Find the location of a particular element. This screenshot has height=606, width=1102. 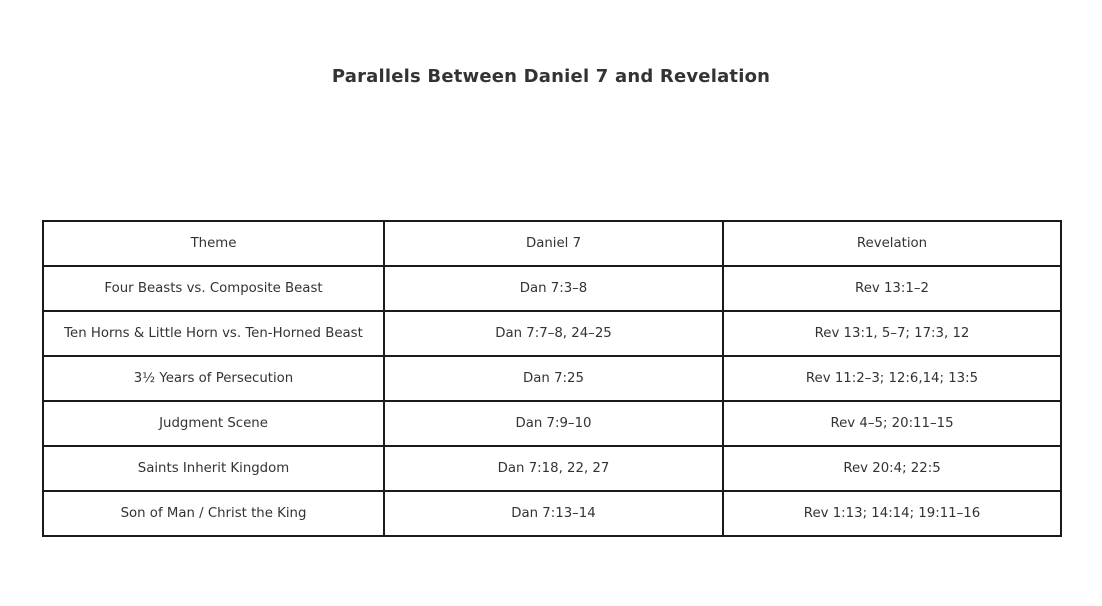

table-cell: Dan 7:18, 22, 27 is located at coordinates (553, 468).